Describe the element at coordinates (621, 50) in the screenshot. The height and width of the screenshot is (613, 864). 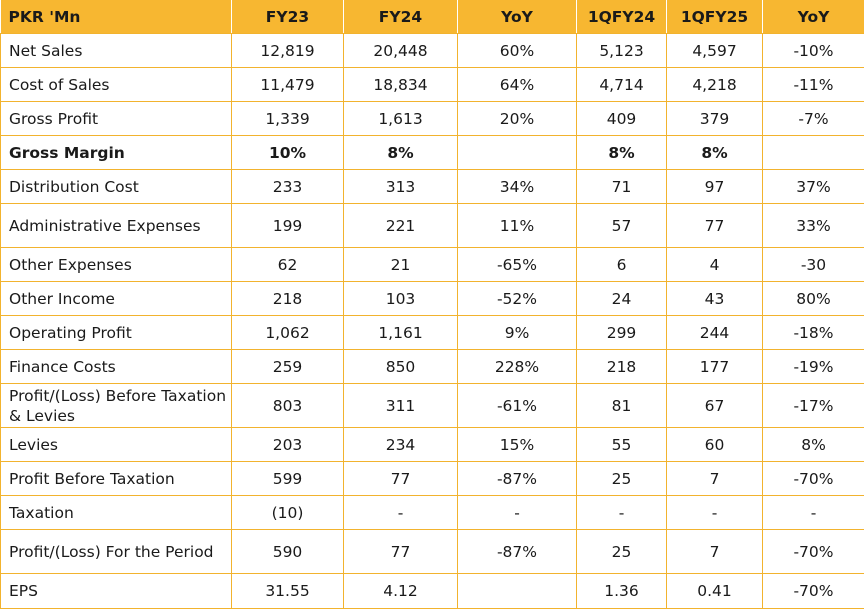
I see `cell-1qfy24: 5,123` at that location.